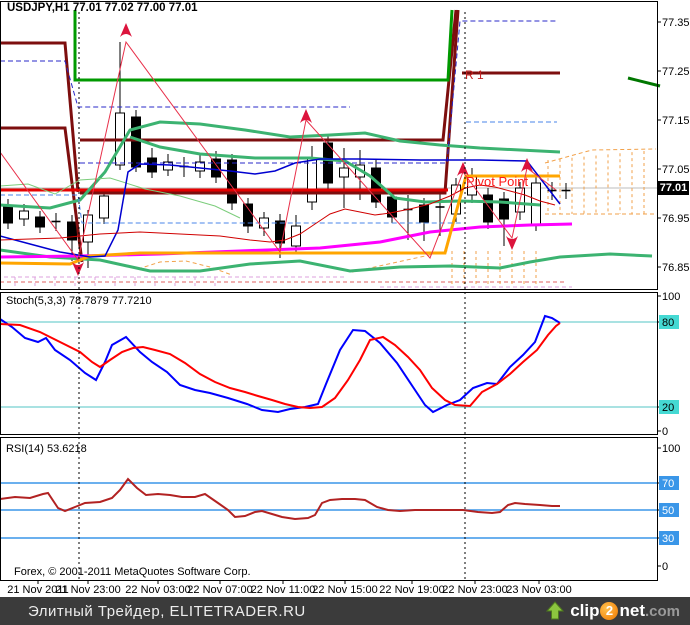 This screenshot has width=690, height=625. What do you see at coordinates (676, 23) in the screenshot?
I see `price-axis-label: 77.35` at bounding box center [676, 23].